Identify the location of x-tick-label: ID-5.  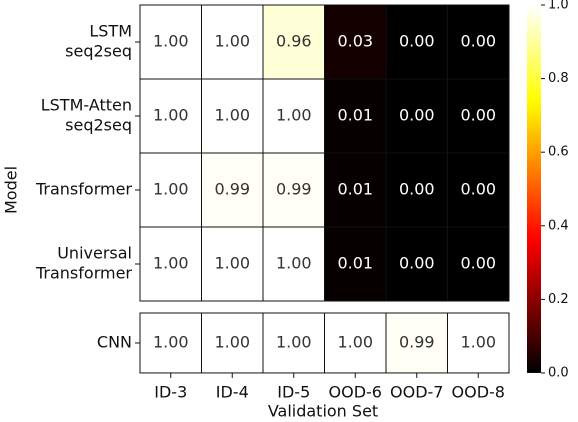
(293, 391).